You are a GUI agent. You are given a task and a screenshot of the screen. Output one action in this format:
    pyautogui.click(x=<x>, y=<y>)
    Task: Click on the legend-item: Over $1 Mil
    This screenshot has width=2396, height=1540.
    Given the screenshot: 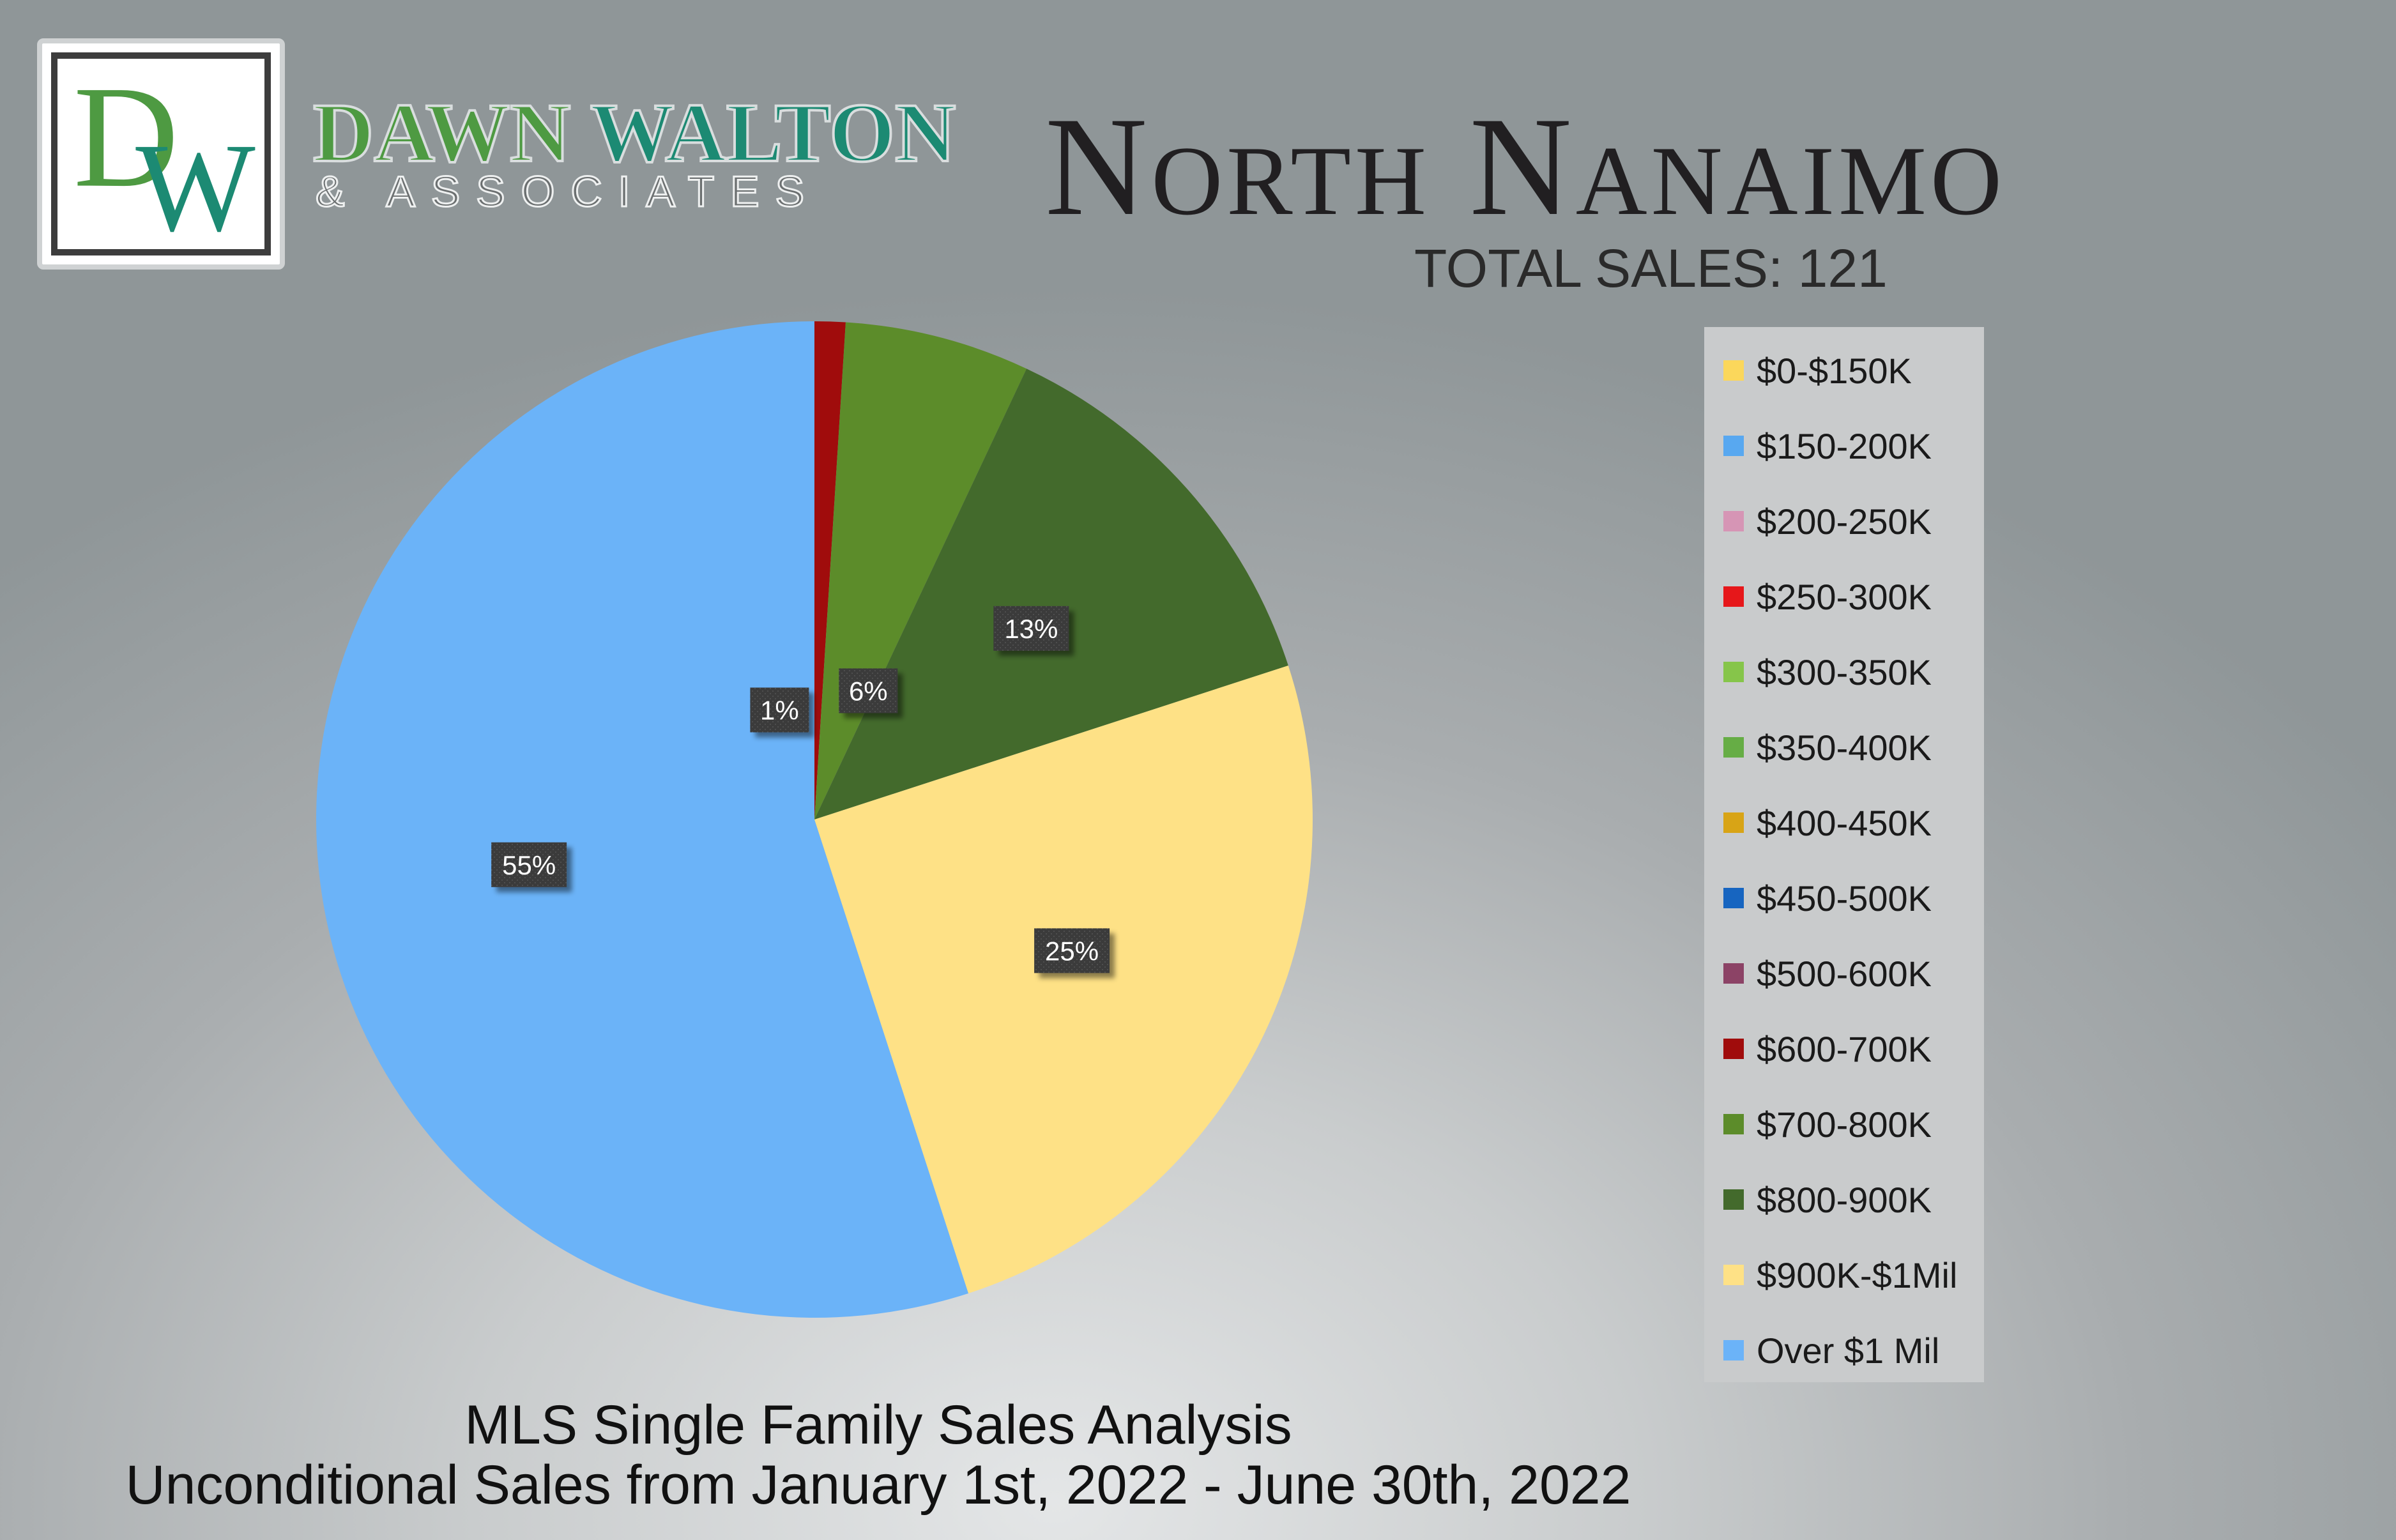 What is the action you would take?
    pyautogui.click(x=1857, y=1350)
    